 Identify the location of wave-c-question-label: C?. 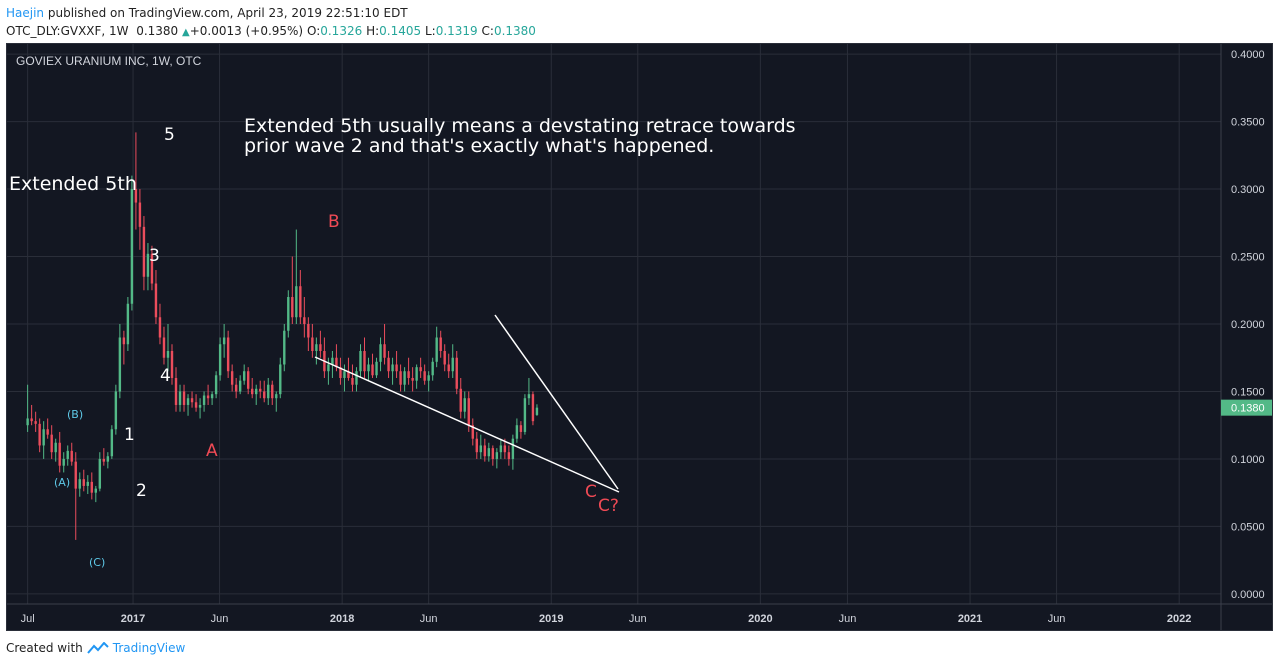
(608, 506).